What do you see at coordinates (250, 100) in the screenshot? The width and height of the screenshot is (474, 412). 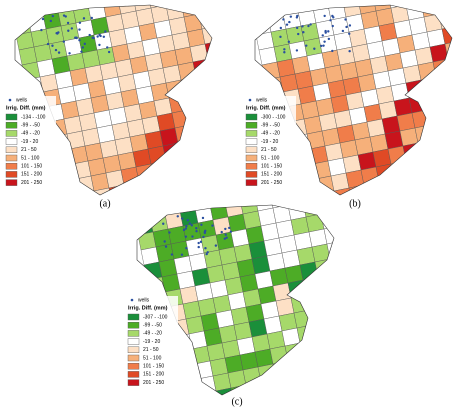 I see `legend-well-symbol` at bounding box center [250, 100].